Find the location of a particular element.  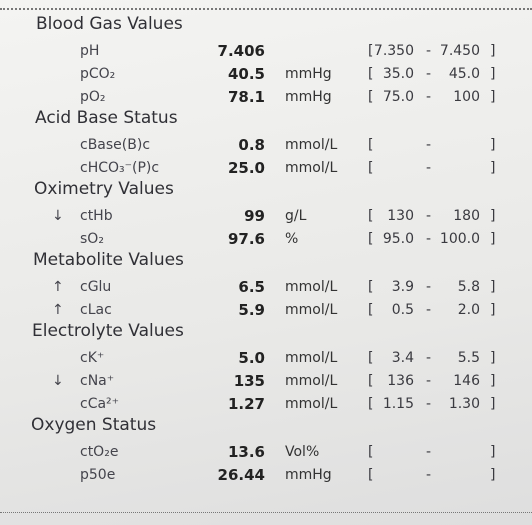

value: 99 is located at coordinates (254, 216).